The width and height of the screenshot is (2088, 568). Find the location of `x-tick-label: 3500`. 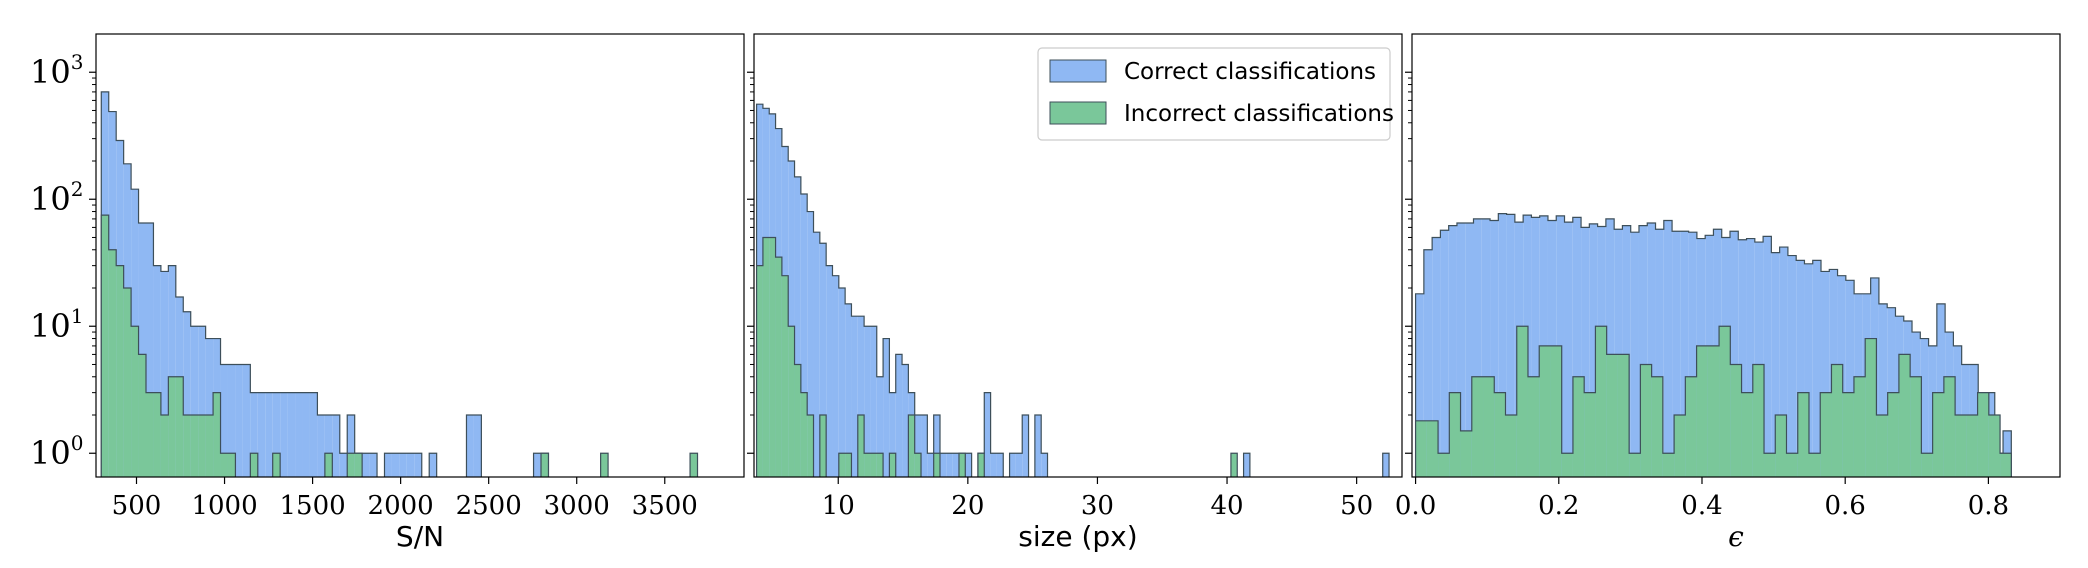

x-tick-label: 3500 is located at coordinates (665, 506).